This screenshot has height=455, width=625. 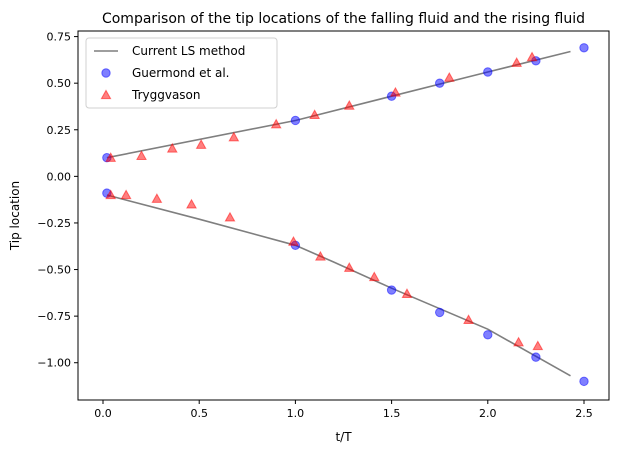 What do you see at coordinates (199, 413) in the screenshot?
I see `x-tick-label: 0.5` at bounding box center [199, 413].